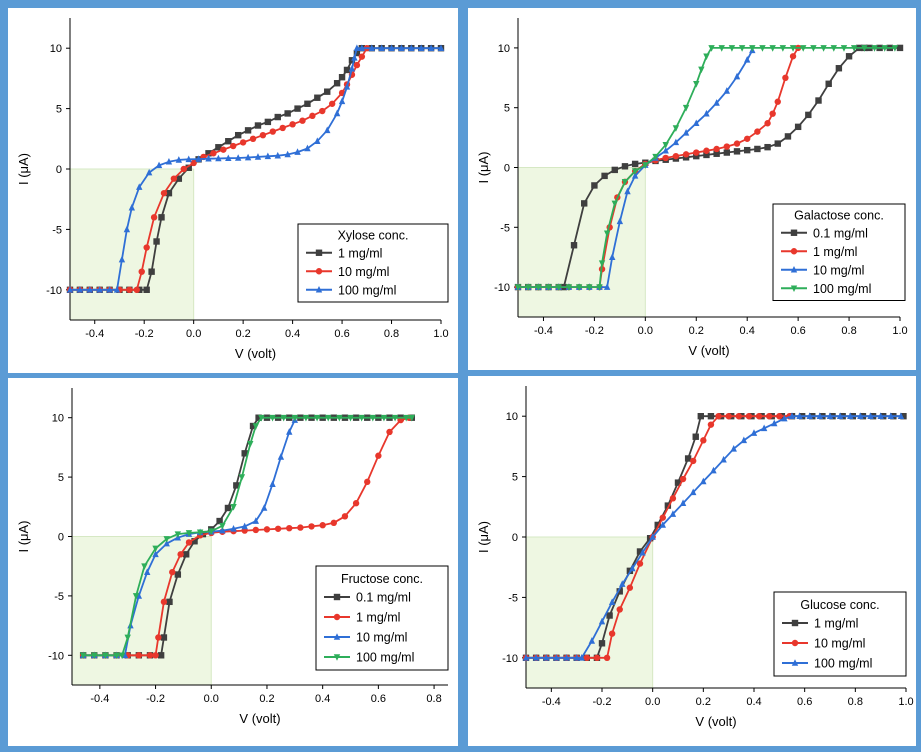 The width and height of the screenshot is (921, 752). I want to click on x-tick-label: 0.8, so click(391, 334).